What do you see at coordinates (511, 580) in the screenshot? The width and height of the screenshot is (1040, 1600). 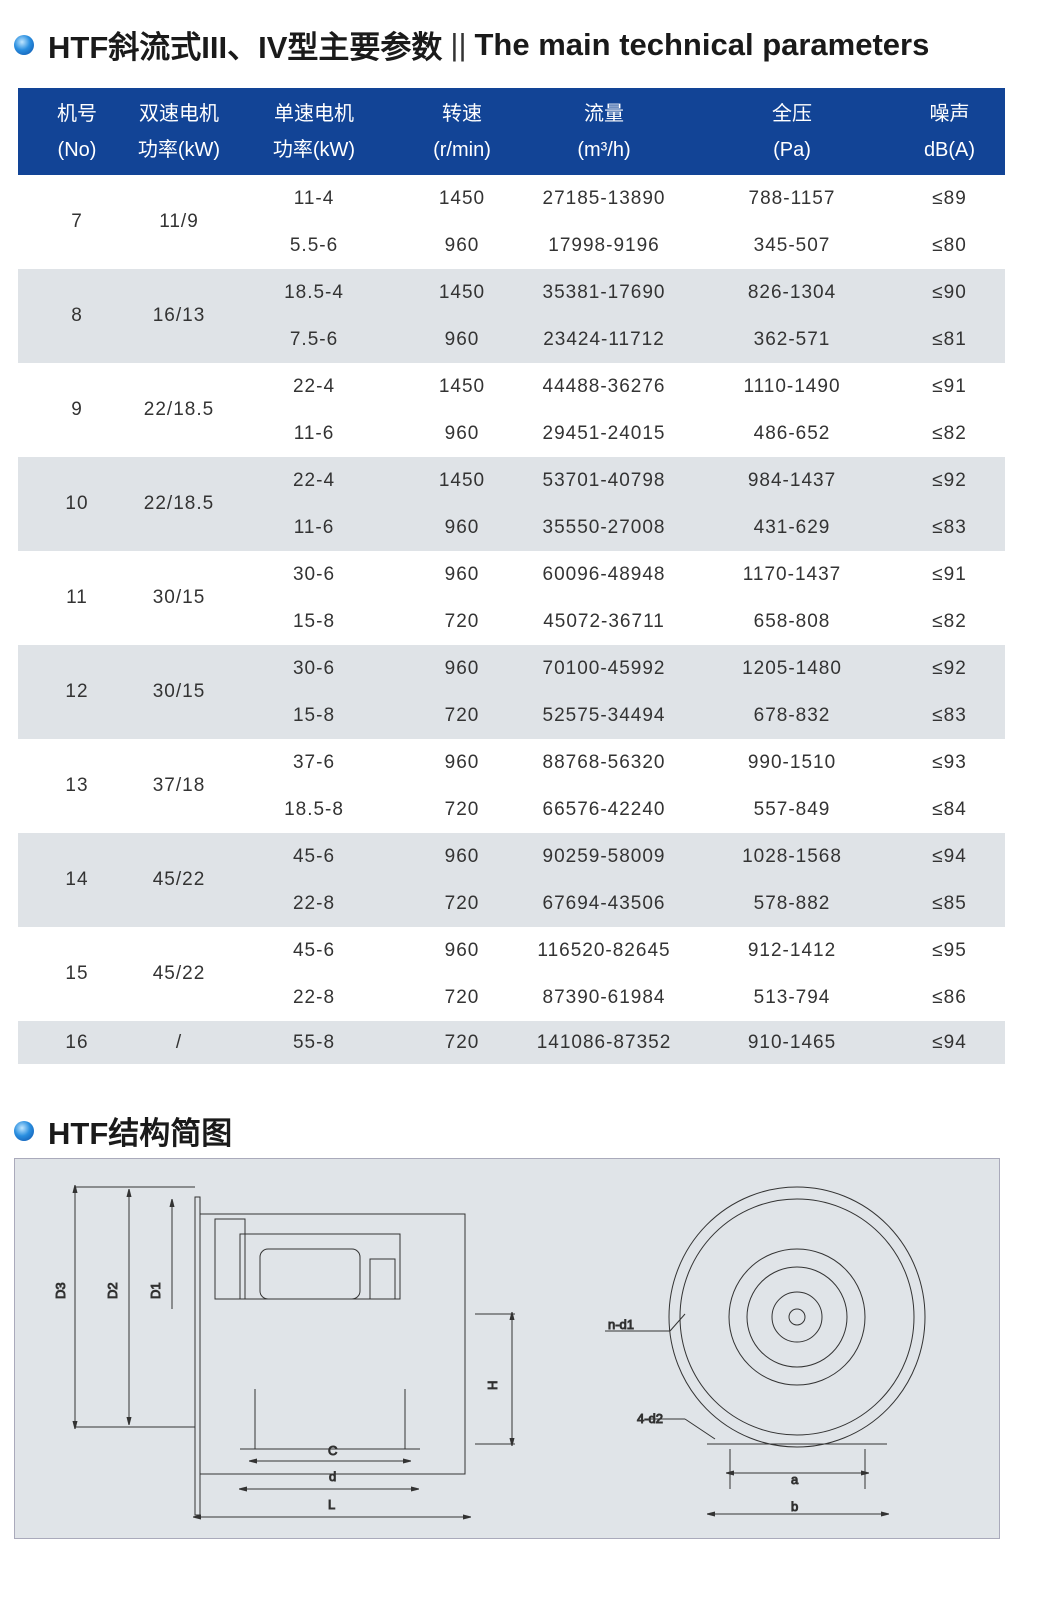 I see `table-row: 11 30/15 30-6 960 60096-48948 1170-1437 ≤91` at bounding box center [511, 580].